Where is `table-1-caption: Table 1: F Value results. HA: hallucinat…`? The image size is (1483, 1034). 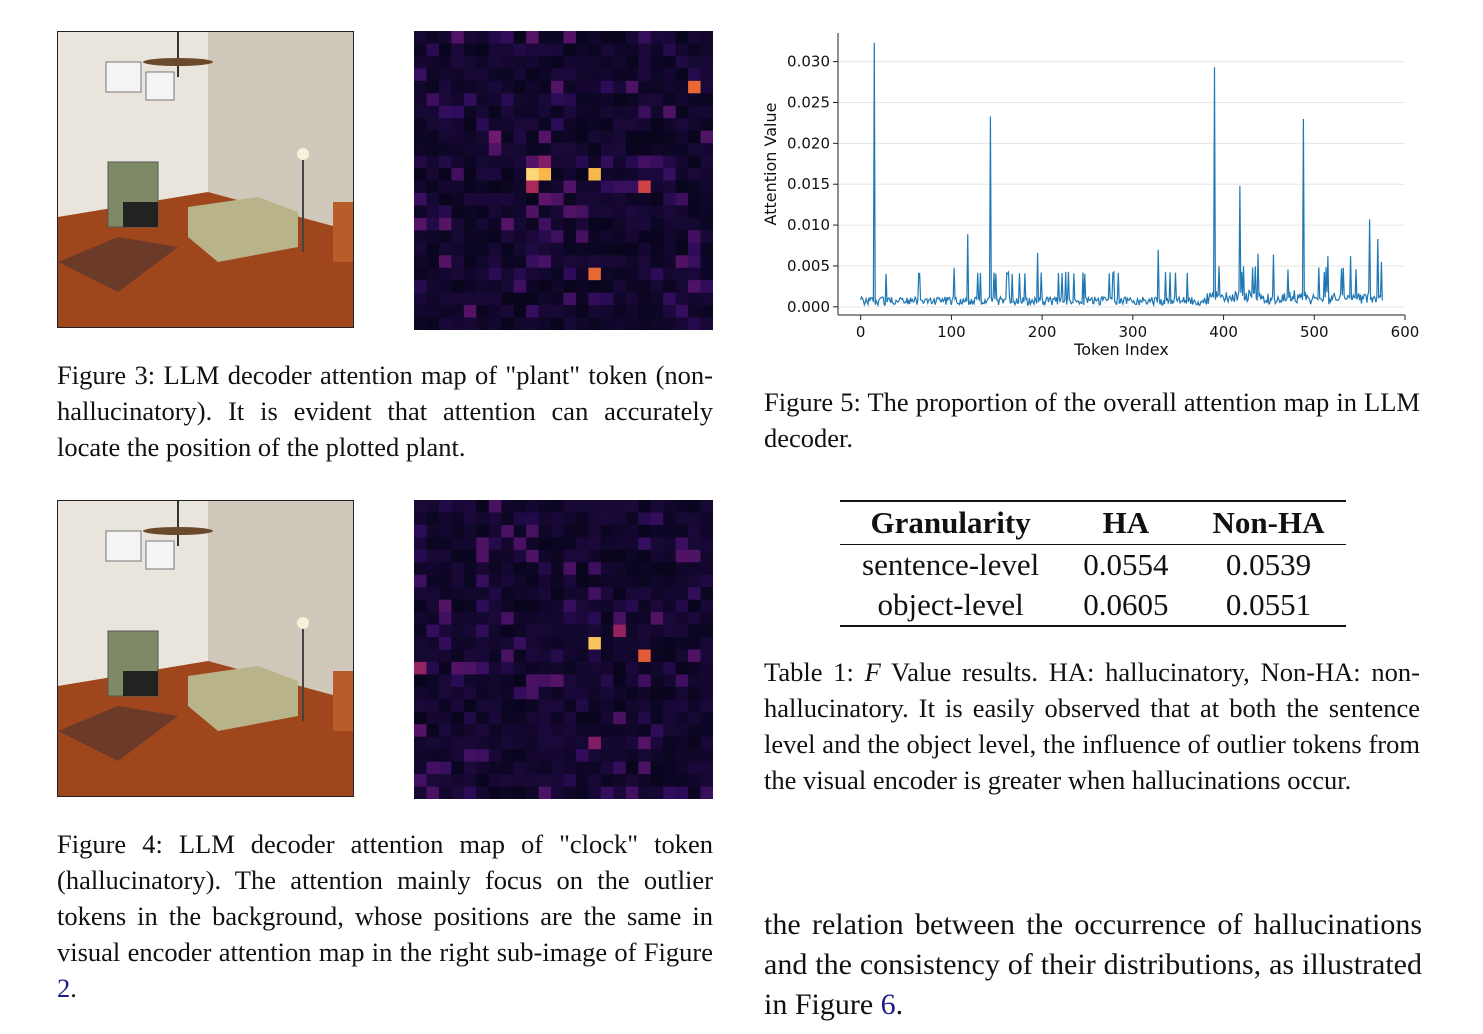
table-1-caption: Table 1: F Value results. HA: hallucinat… is located at coordinates (1092, 726).